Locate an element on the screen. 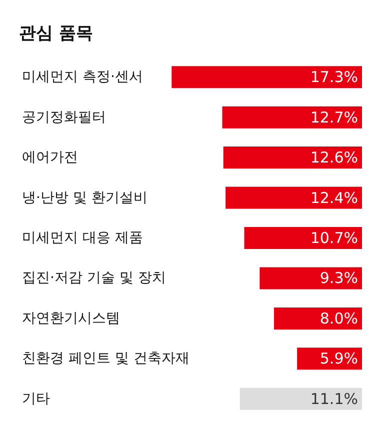  data-label: 8.0% is located at coordinates (339, 318).